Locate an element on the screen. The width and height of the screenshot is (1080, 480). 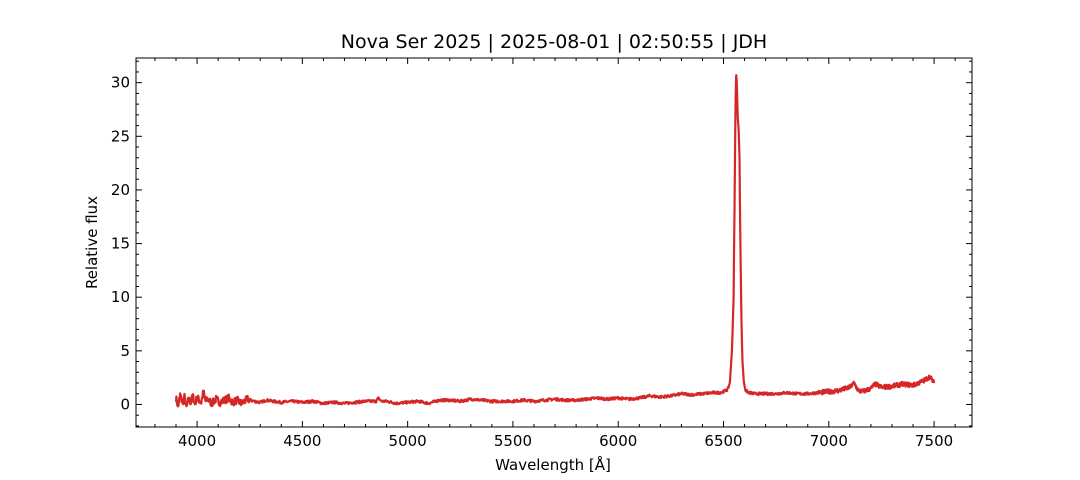
x-axis-label: Wavelength [Å] is located at coordinates (553, 464).